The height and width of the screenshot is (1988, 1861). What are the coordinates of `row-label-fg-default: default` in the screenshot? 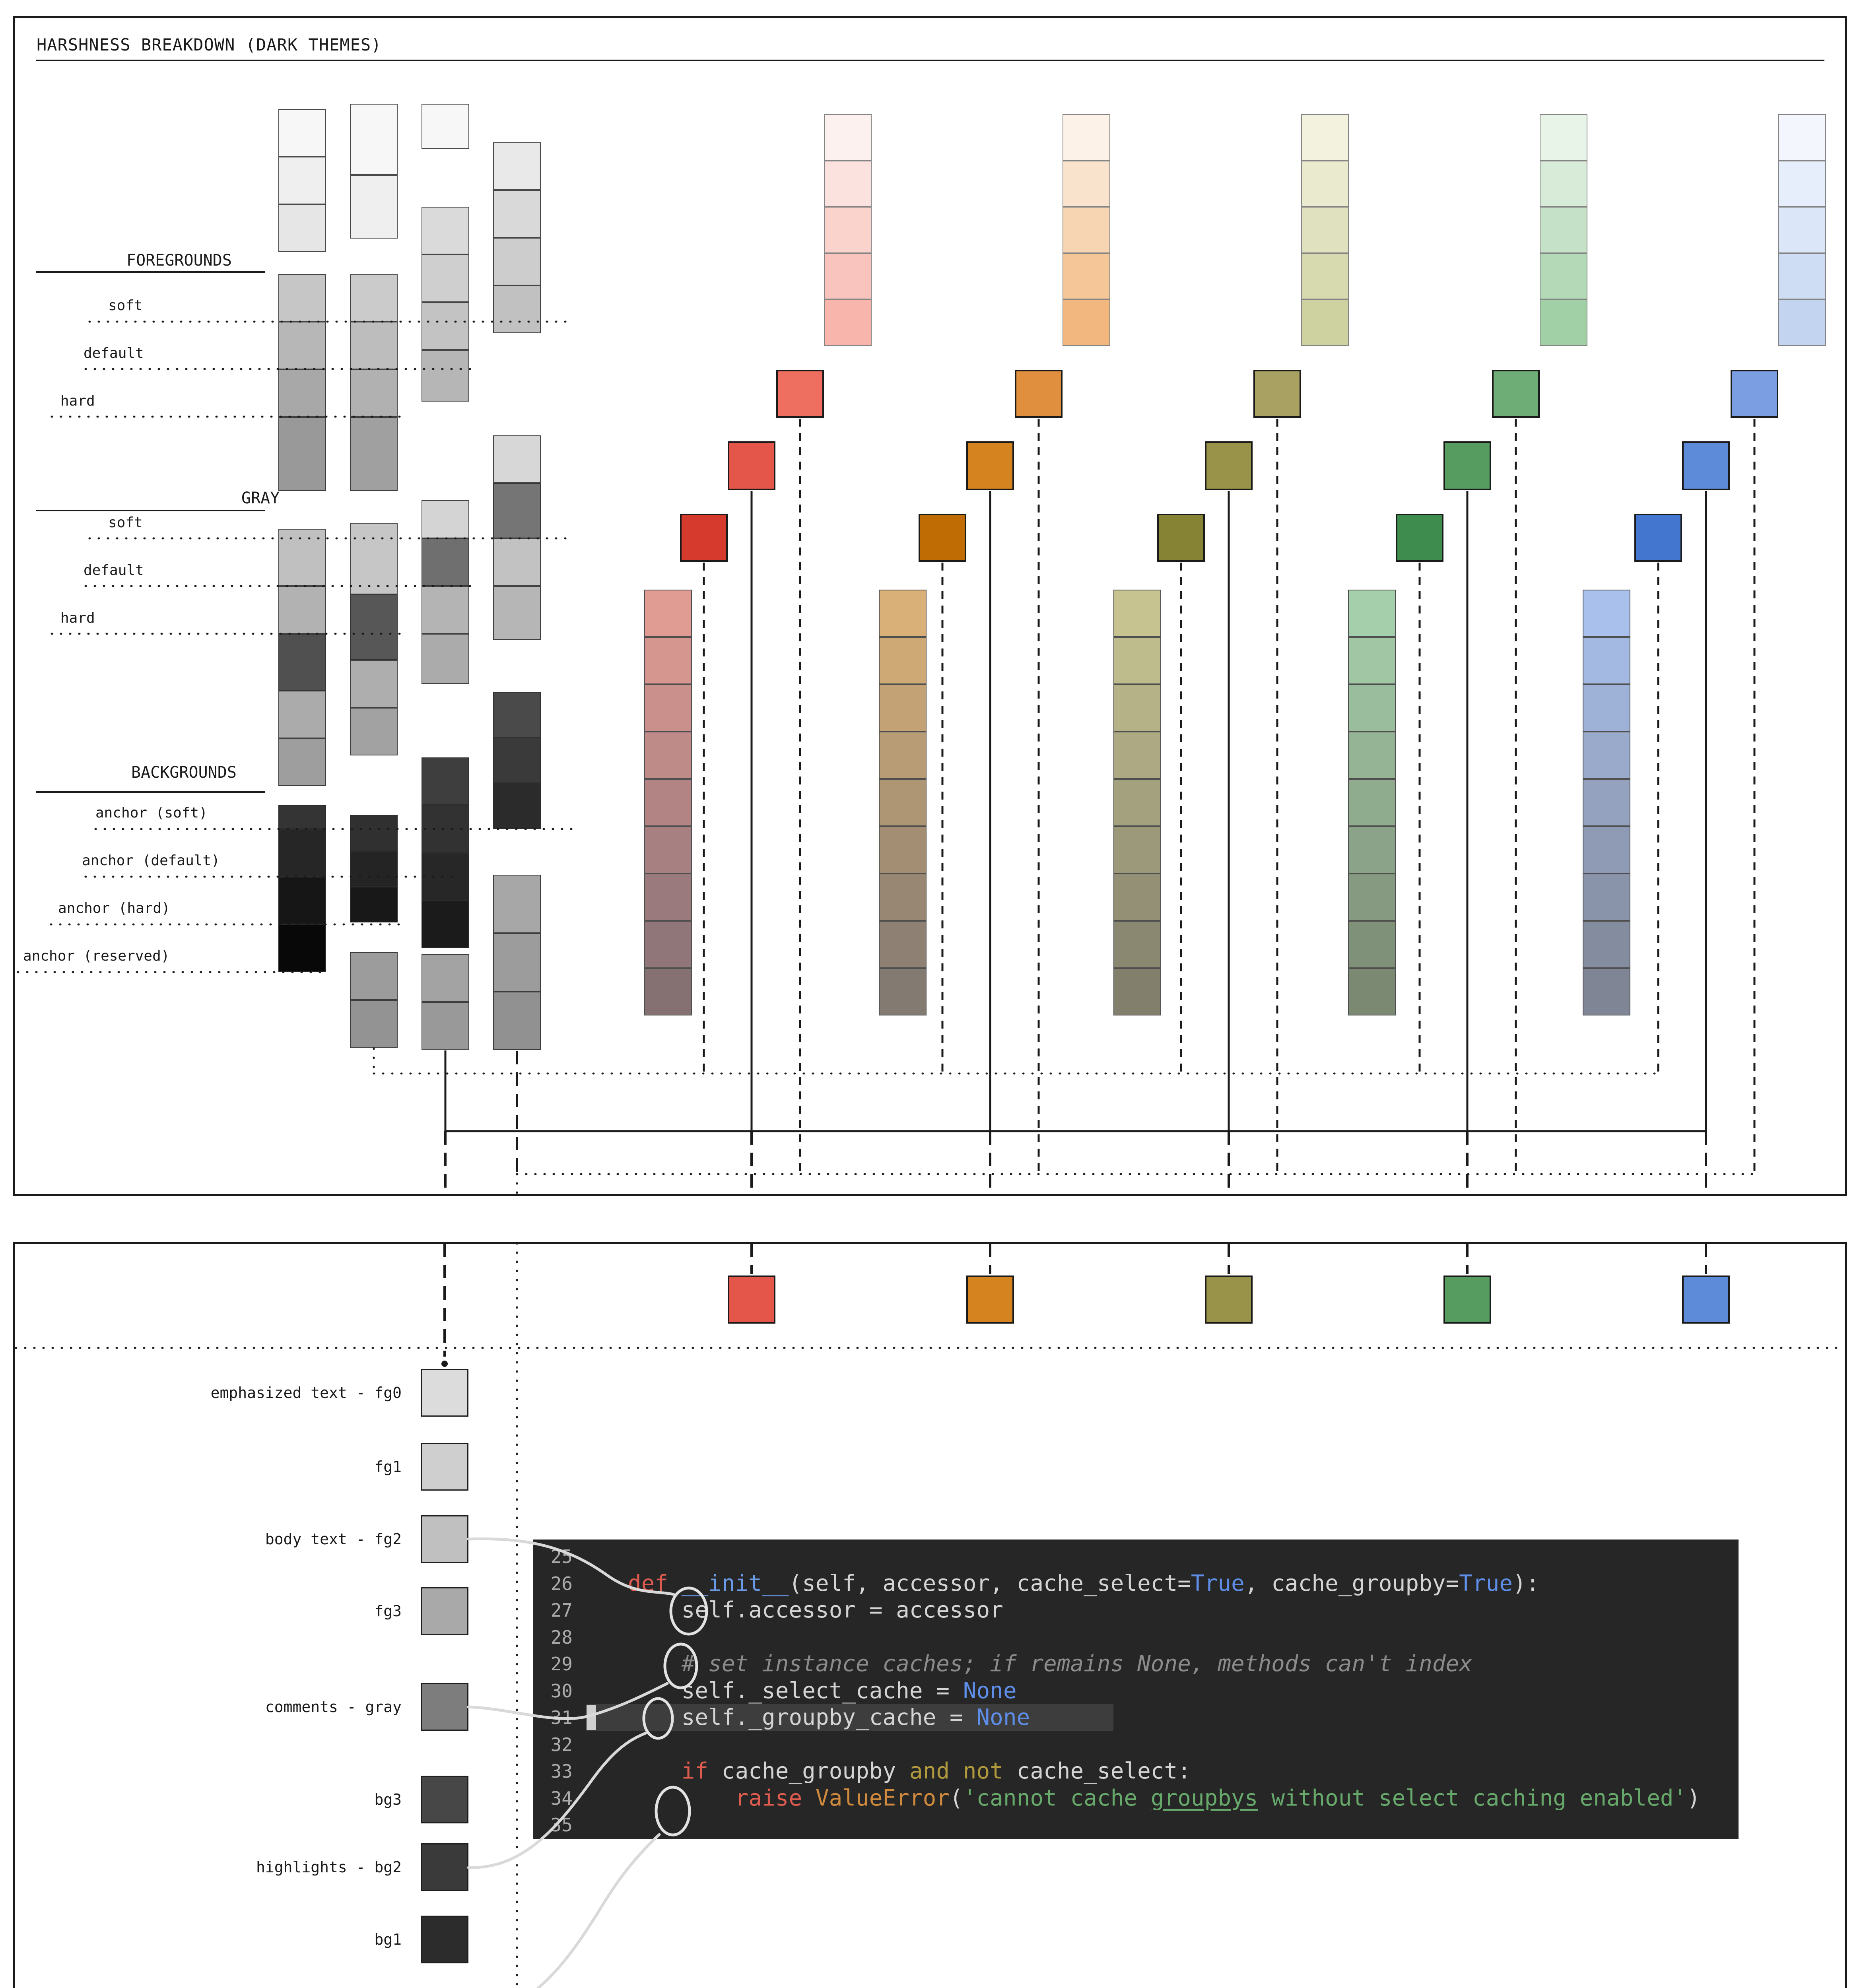 It's located at (114, 353).